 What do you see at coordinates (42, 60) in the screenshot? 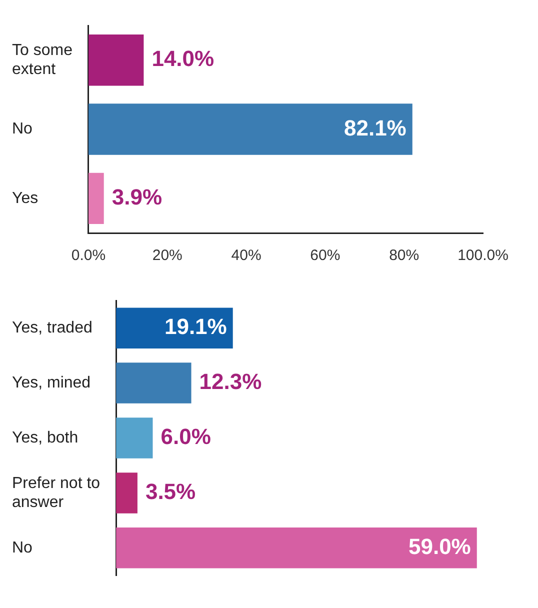
I see `y-tick-label: To some extent` at bounding box center [42, 60].